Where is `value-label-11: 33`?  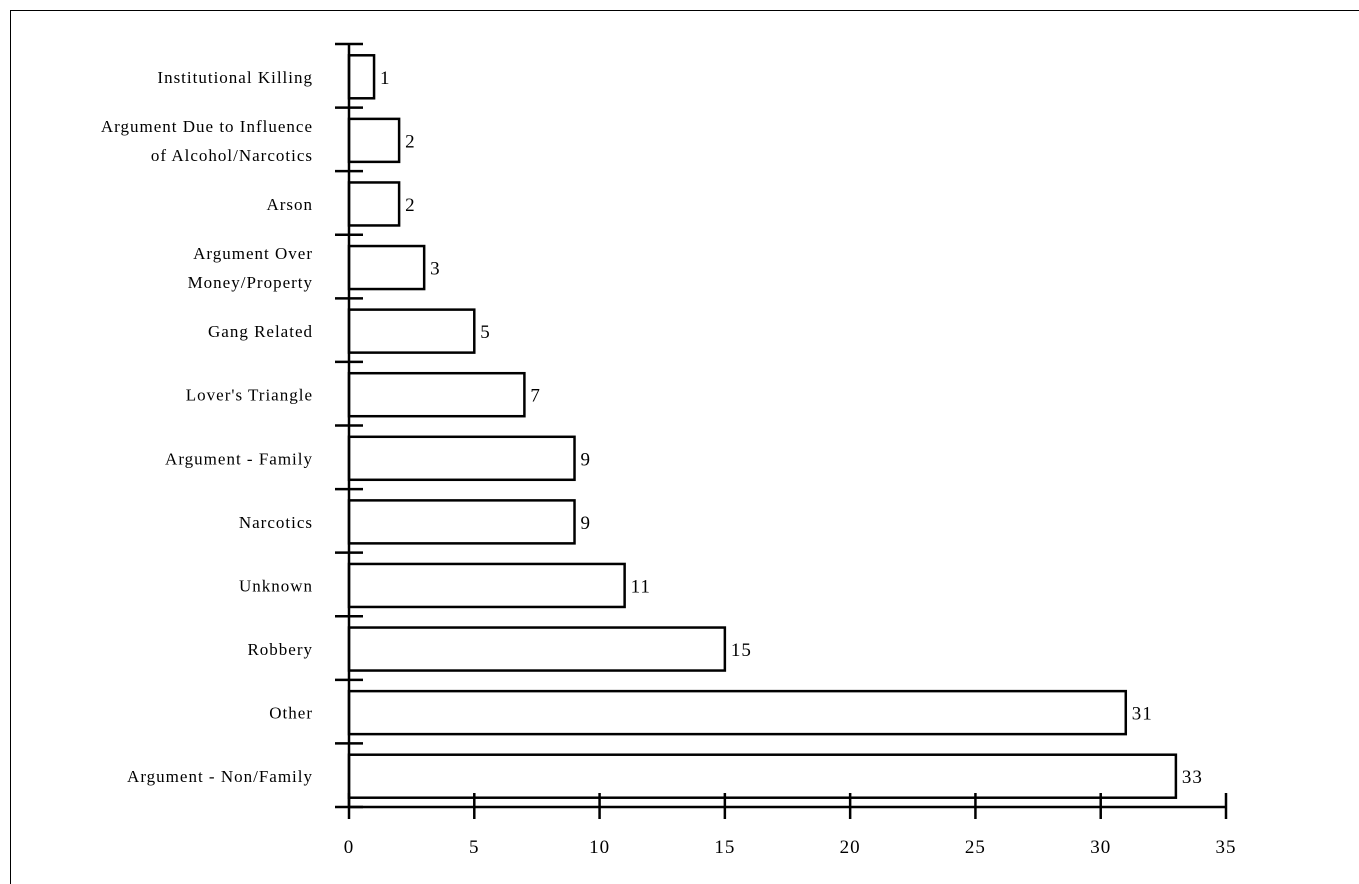
value-label-11: 33 is located at coordinates (1192, 777).